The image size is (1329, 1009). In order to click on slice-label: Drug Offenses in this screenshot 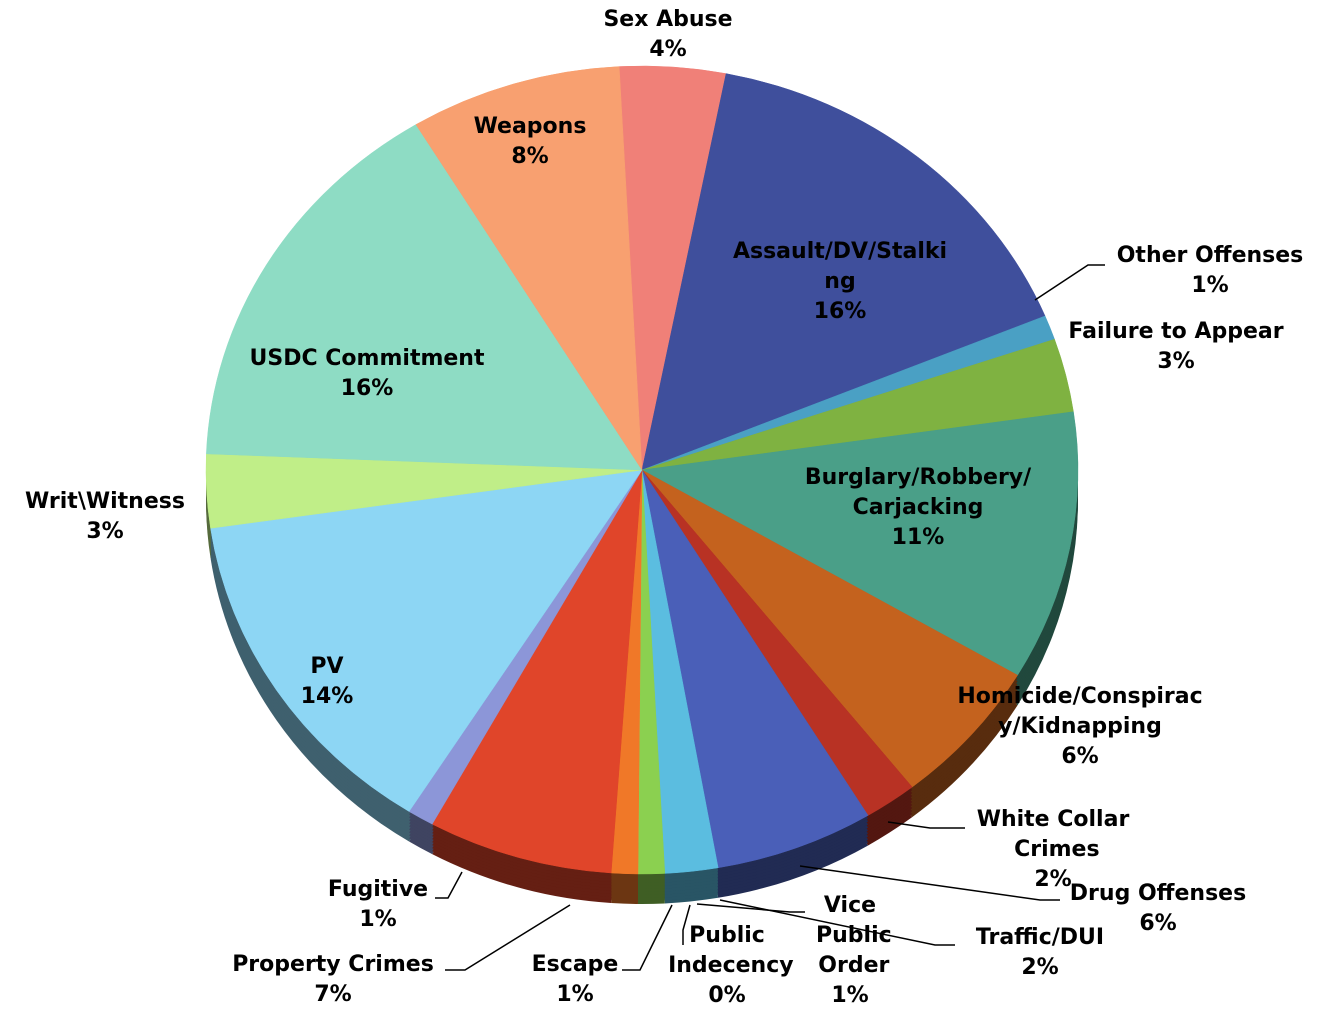, I will do `click(1158, 893)`.